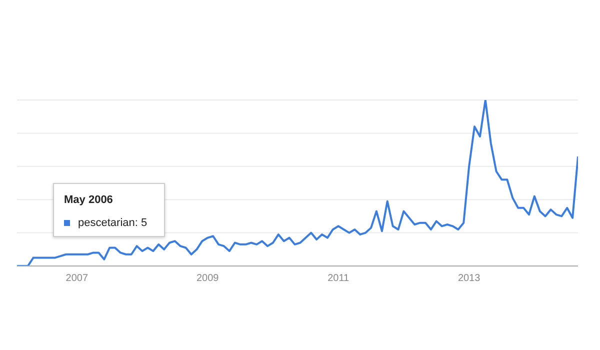 Image resolution: width=600 pixels, height=350 pixels. What do you see at coordinates (469, 278) in the screenshot?
I see `x-tick-label: 2013` at bounding box center [469, 278].